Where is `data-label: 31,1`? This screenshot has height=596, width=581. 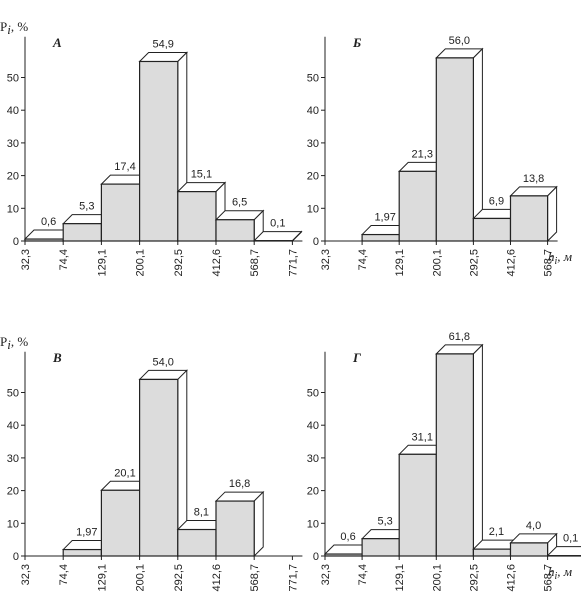 data-label: 31,1 is located at coordinates (422, 437).